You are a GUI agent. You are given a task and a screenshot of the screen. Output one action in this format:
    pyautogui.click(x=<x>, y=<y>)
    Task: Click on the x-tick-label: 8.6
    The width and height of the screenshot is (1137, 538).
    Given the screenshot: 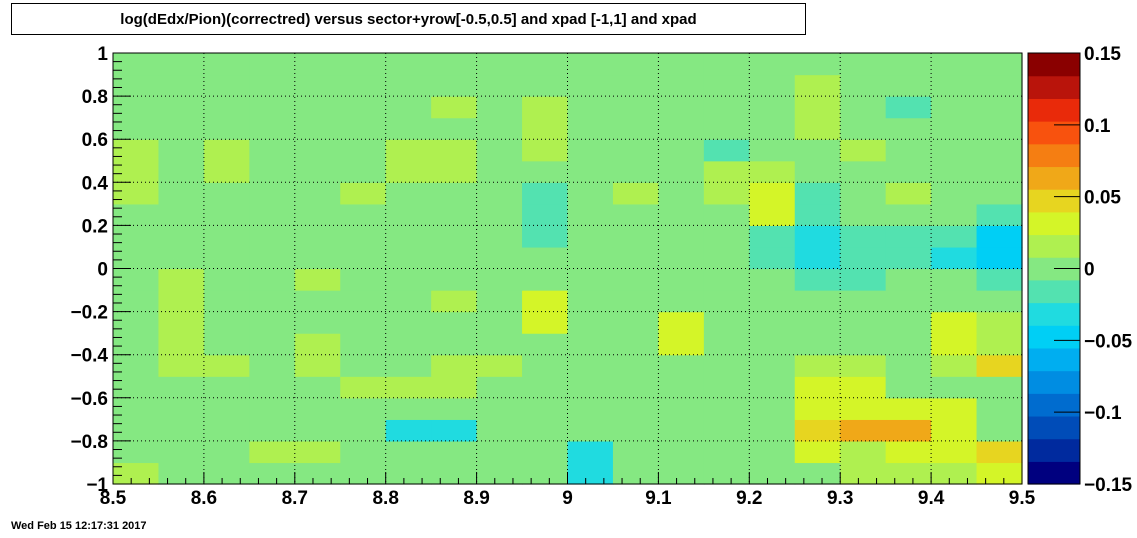 What is the action you would take?
    pyautogui.click(x=204, y=498)
    